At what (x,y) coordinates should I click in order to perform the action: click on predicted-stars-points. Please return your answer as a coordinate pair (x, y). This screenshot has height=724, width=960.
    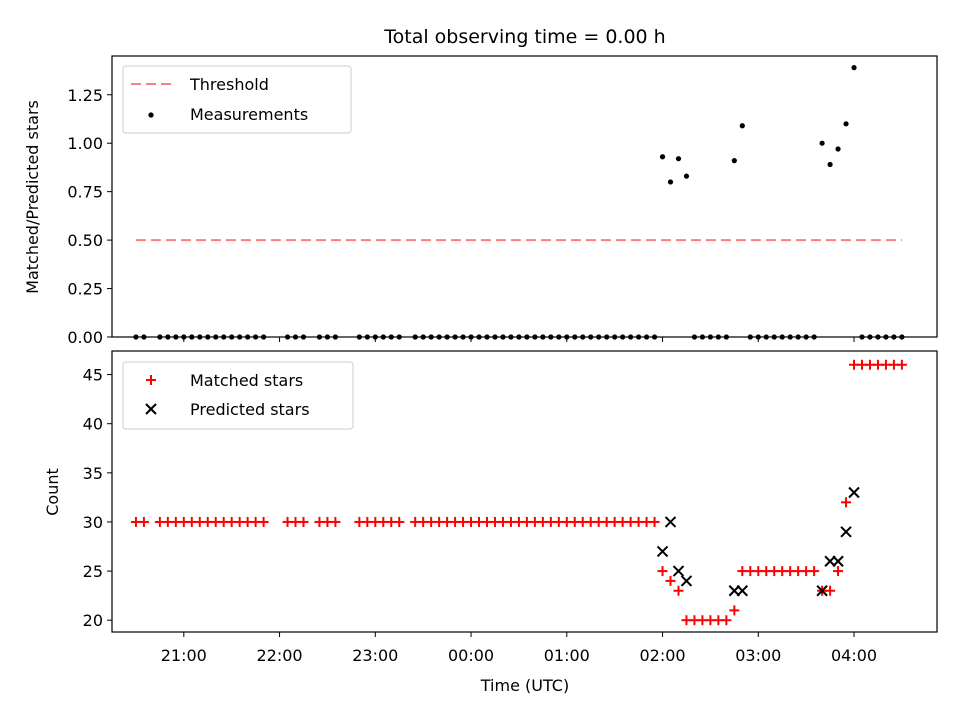
    Looking at the image, I should click on (758, 541).